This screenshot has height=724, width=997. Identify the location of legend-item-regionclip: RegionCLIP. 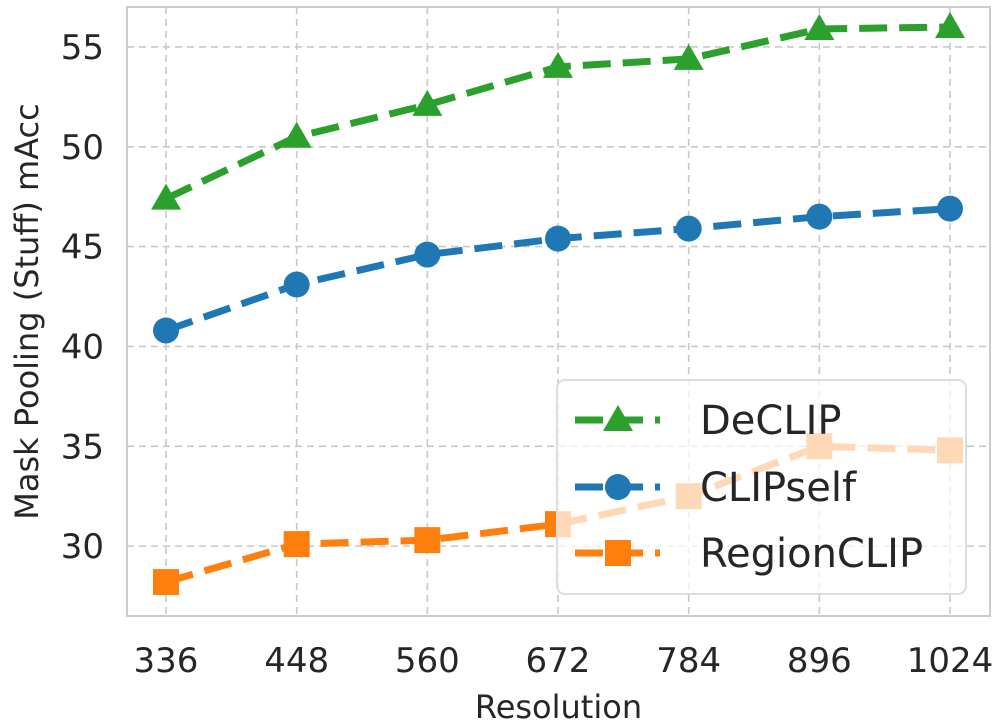
(749, 554).